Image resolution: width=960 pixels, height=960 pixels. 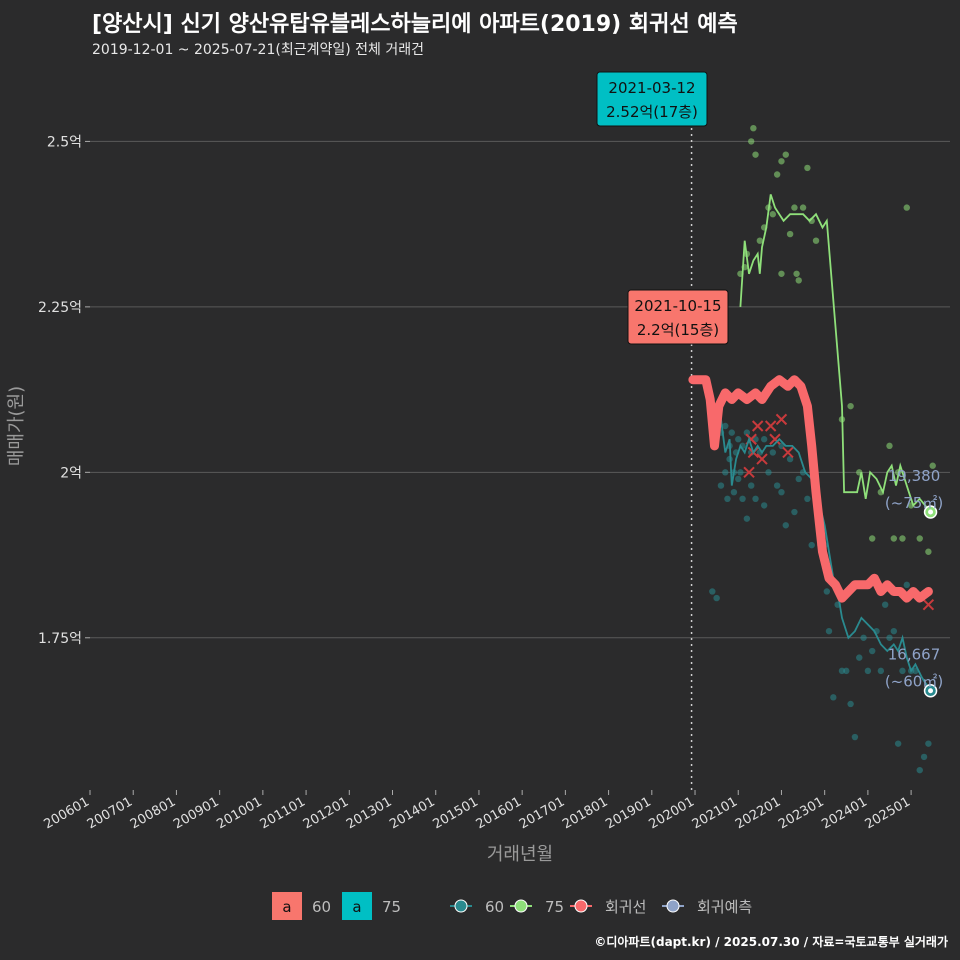 I want to click on legend-label-text: 60, so click(x=321, y=907).